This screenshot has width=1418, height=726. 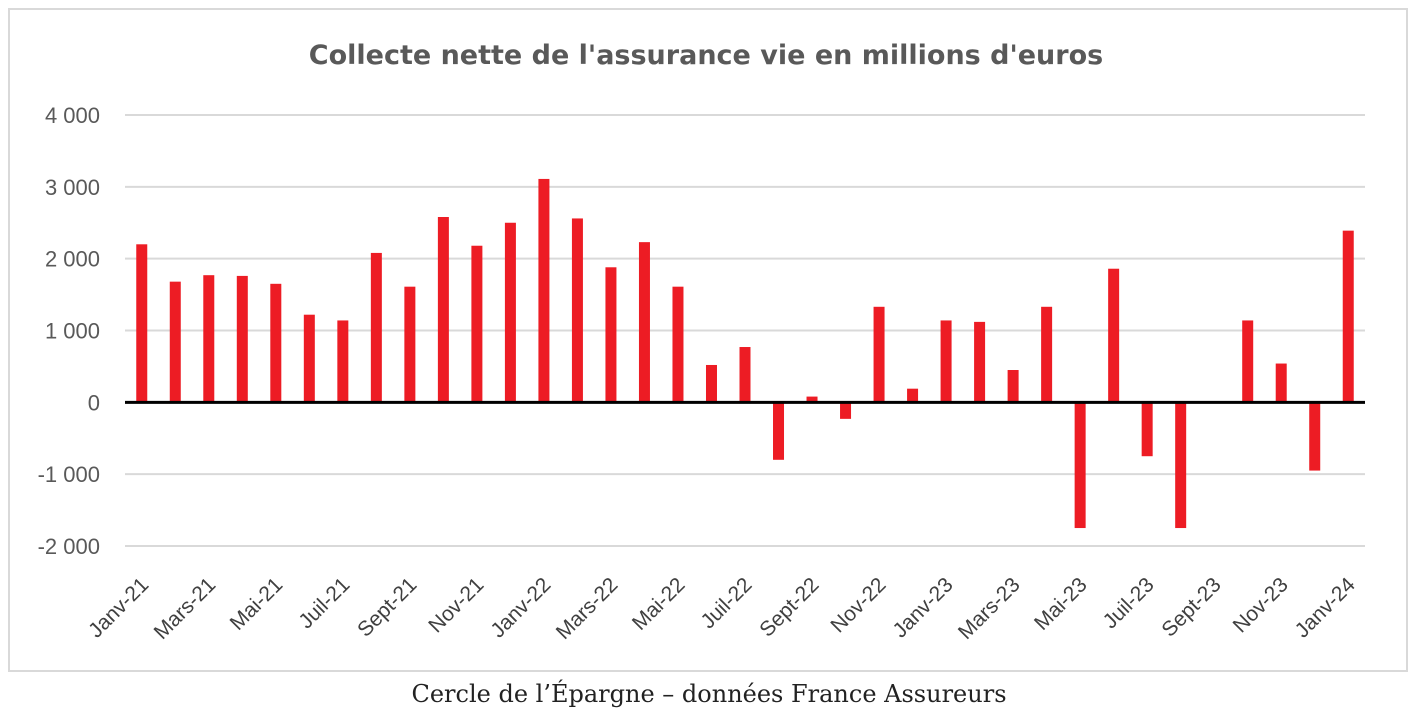 I want to click on y-axis-ticks: 4 000 3 000 2 000 1 000 0 -1 000 -2 000, so click(x=69, y=331).